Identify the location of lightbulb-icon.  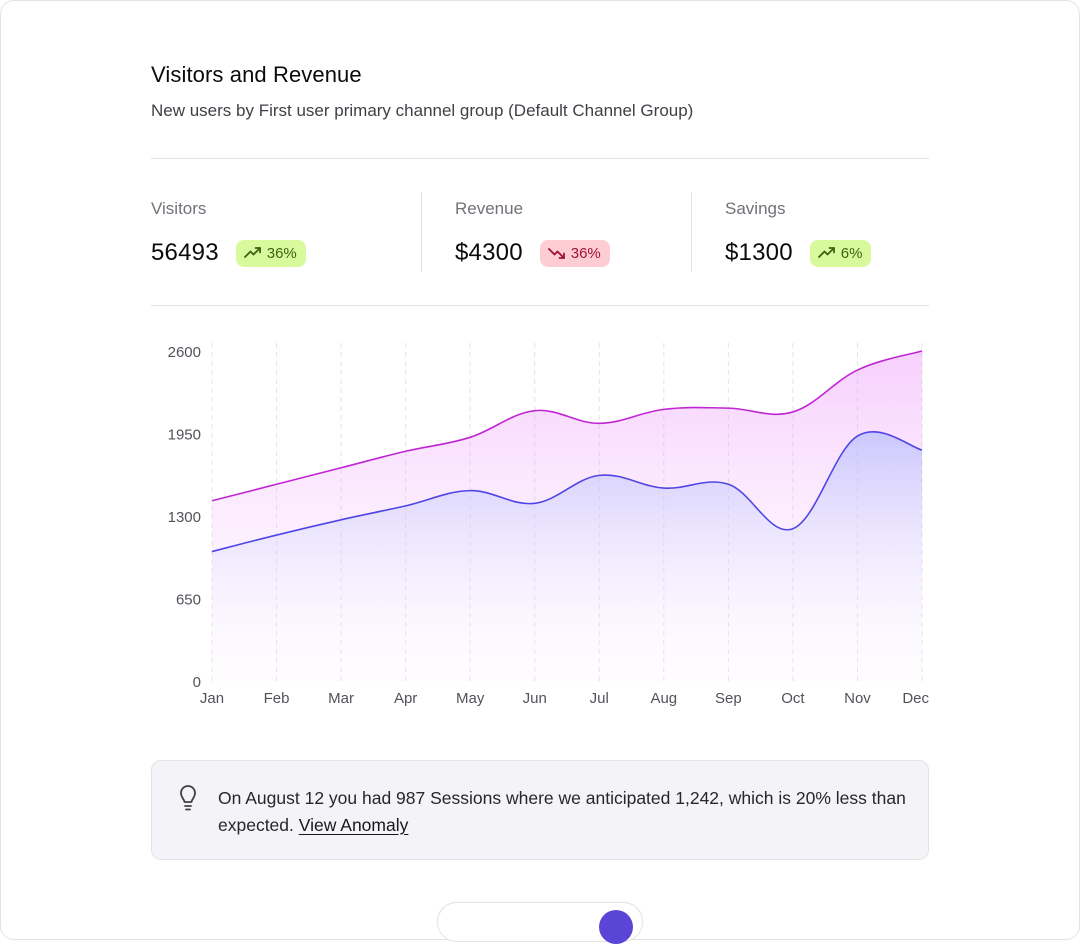
(188, 798).